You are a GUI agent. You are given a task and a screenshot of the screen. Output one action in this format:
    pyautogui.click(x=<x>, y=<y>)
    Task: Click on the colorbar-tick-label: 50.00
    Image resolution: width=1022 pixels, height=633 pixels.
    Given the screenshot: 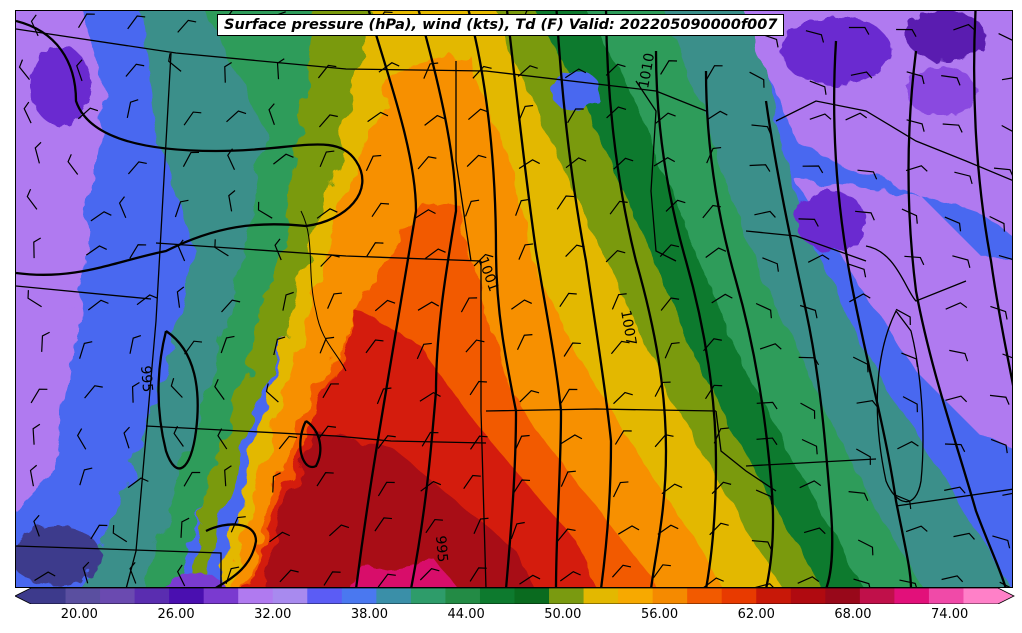 What is the action you would take?
    pyautogui.click(x=563, y=614)
    